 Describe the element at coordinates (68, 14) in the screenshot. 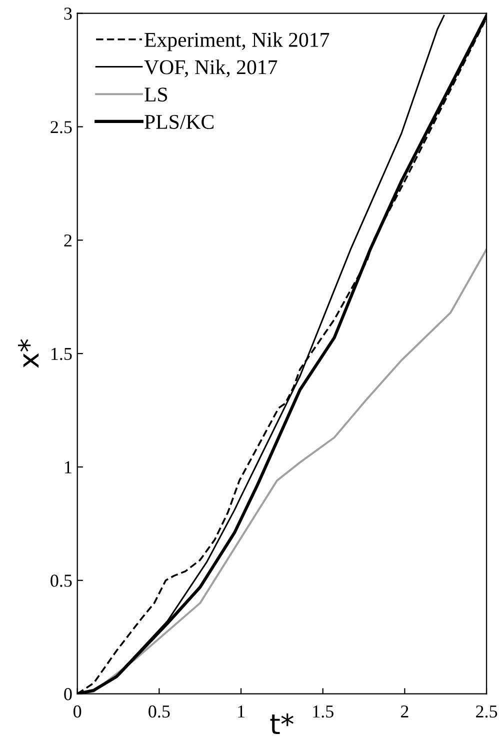

I see `y-tick-label: 3` at that location.